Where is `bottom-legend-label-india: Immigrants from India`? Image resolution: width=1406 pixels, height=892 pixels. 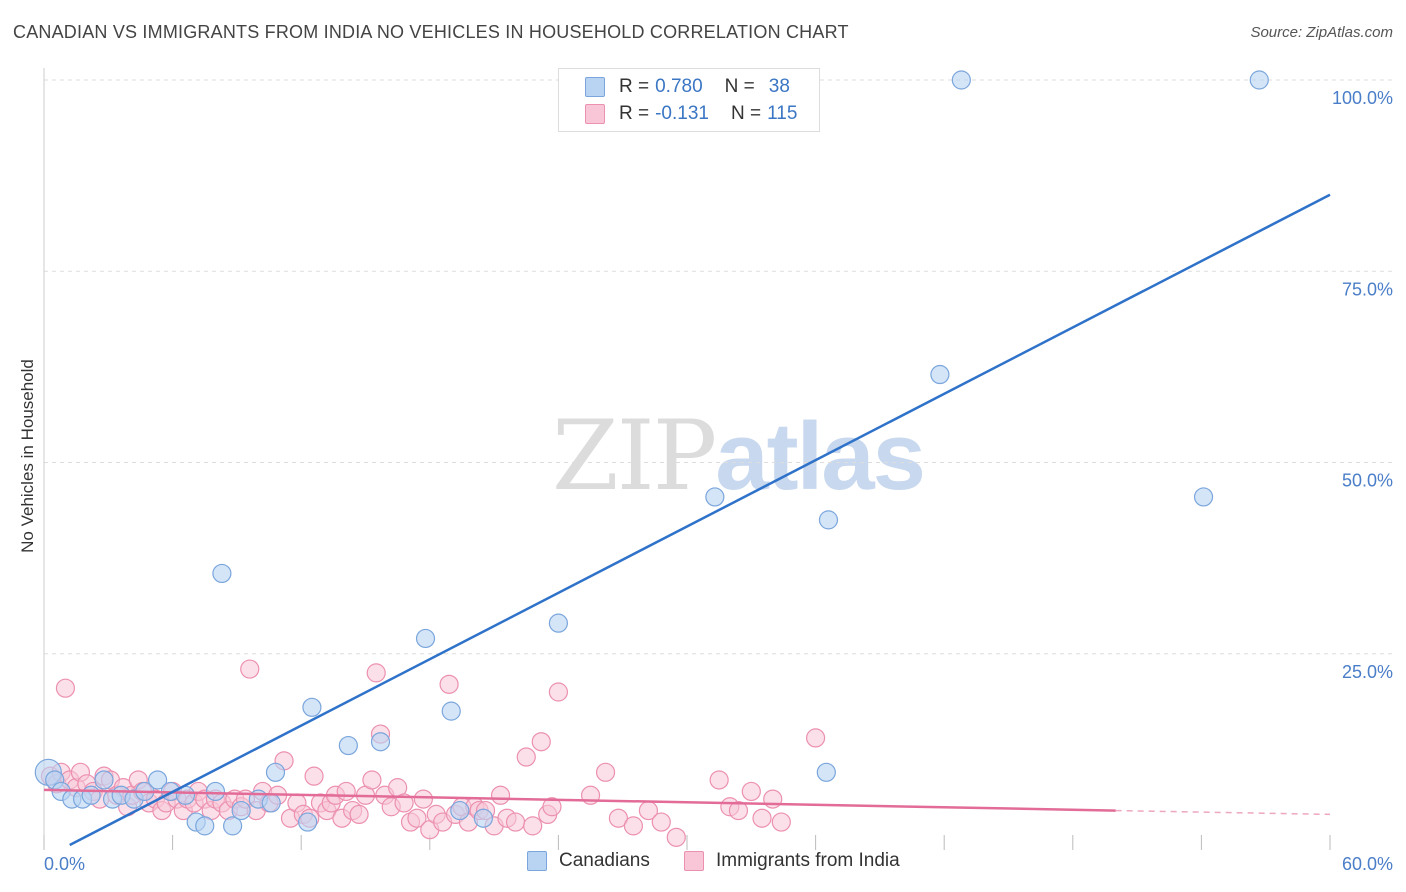
bottom-legend-label-india: Immigrants from India is located at coordinates (808, 860).